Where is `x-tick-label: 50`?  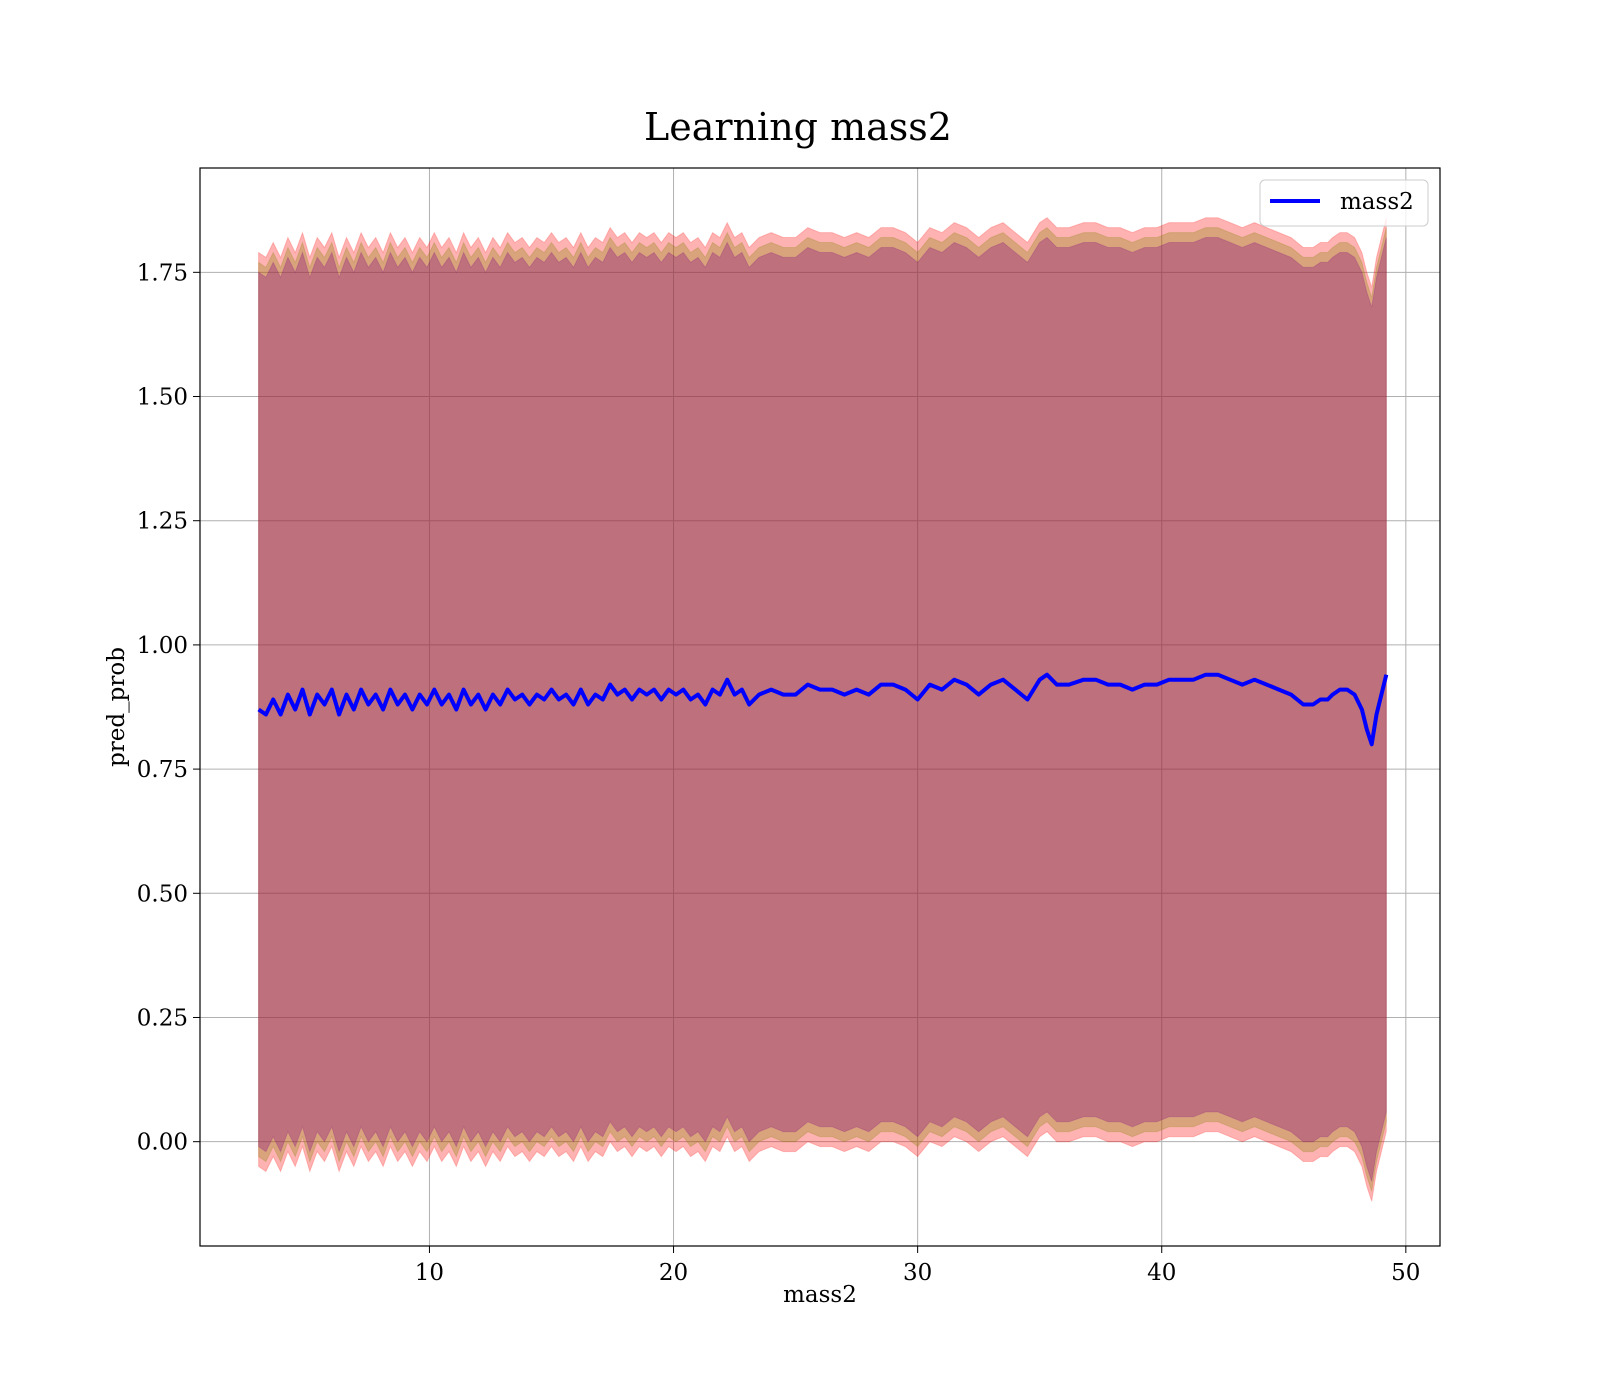
x-tick-label: 50 is located at coordinates (1405, 1273).